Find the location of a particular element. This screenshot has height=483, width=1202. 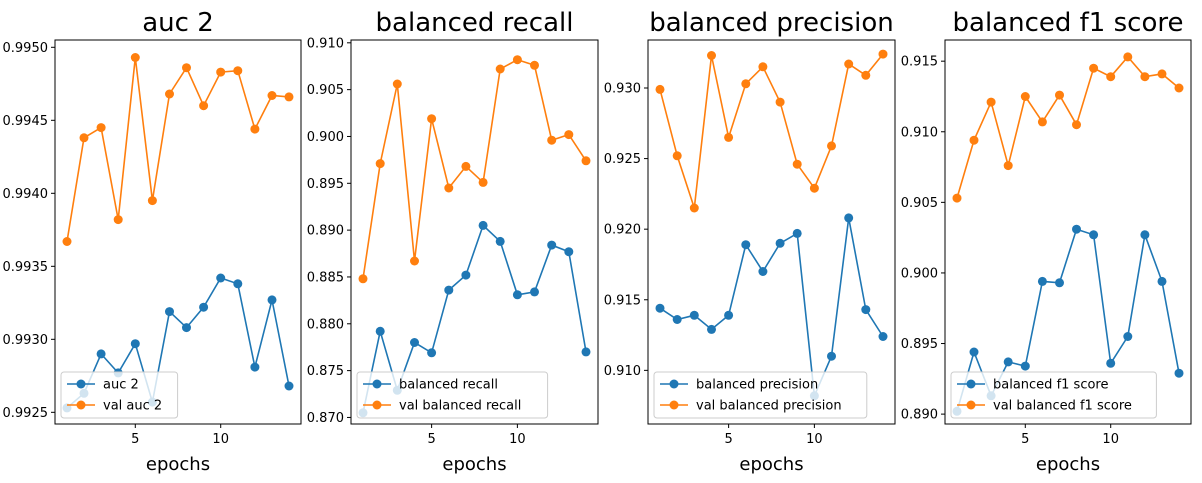

legend-label: val balanced precision is located at coordinates (769, 406).